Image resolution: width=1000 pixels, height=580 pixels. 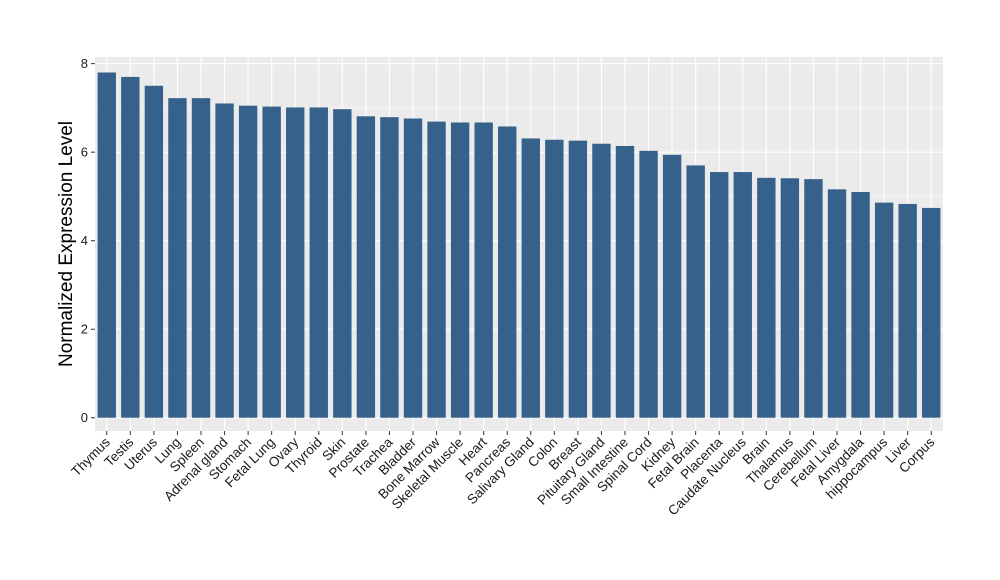 What do you see at coordinates (66, 244) in the screenshot?
I see `y-axis-label: Normalized Expression Level` at bounding box center [66, 244].